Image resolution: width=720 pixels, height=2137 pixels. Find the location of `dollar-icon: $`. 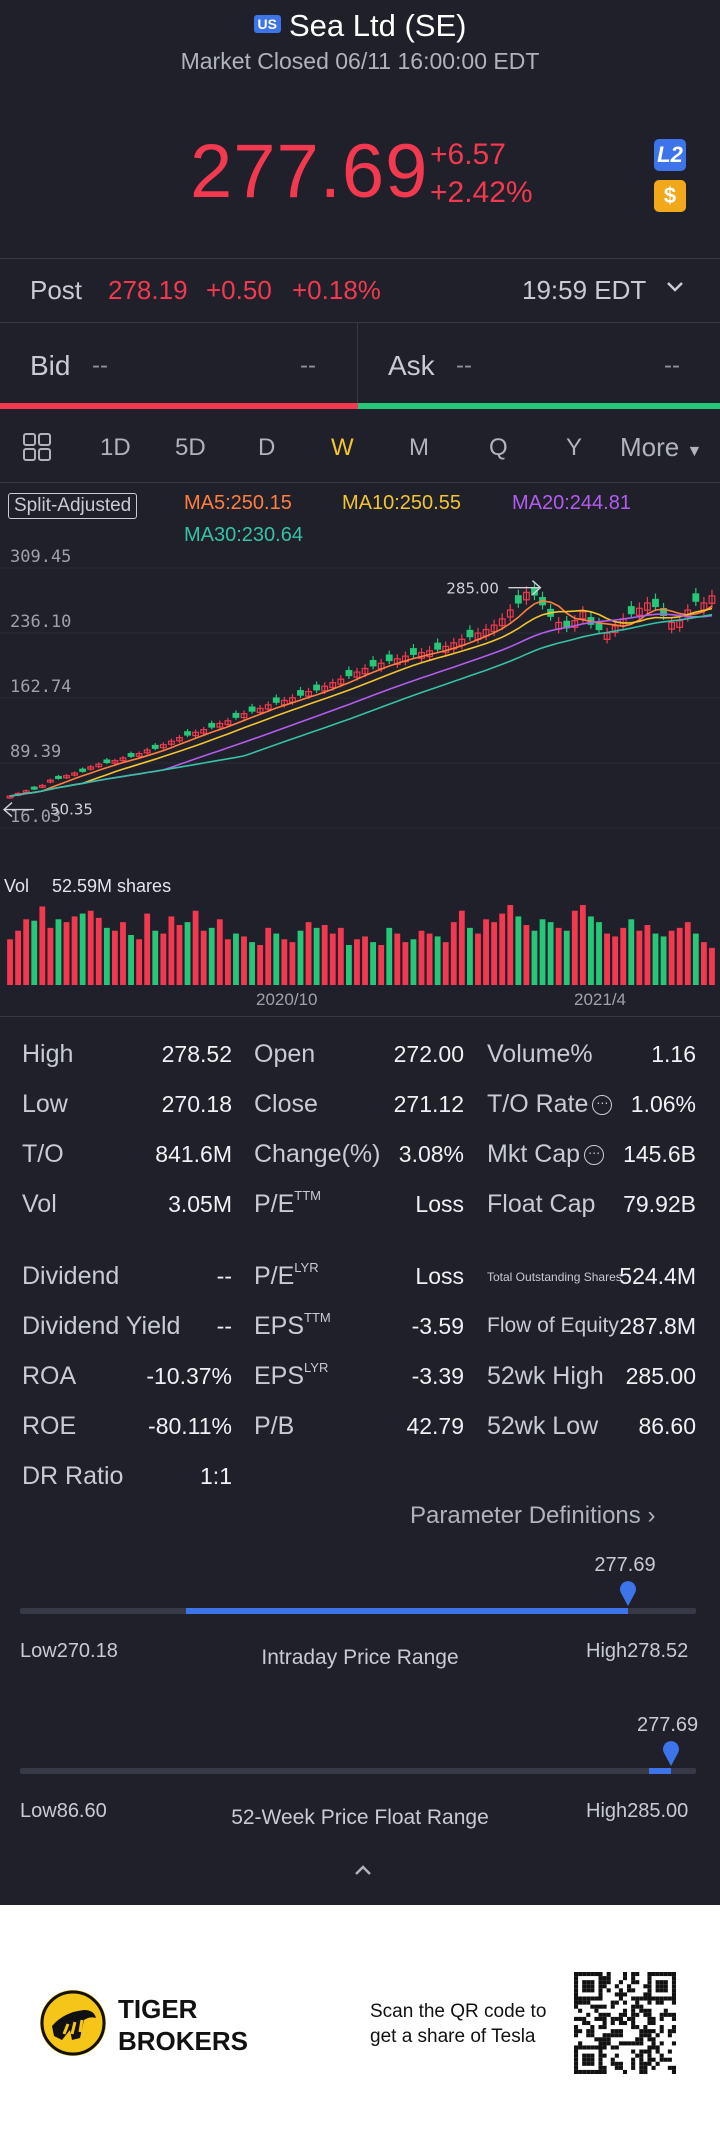

dollar-icon: $ is located at coordinates (670, 196).